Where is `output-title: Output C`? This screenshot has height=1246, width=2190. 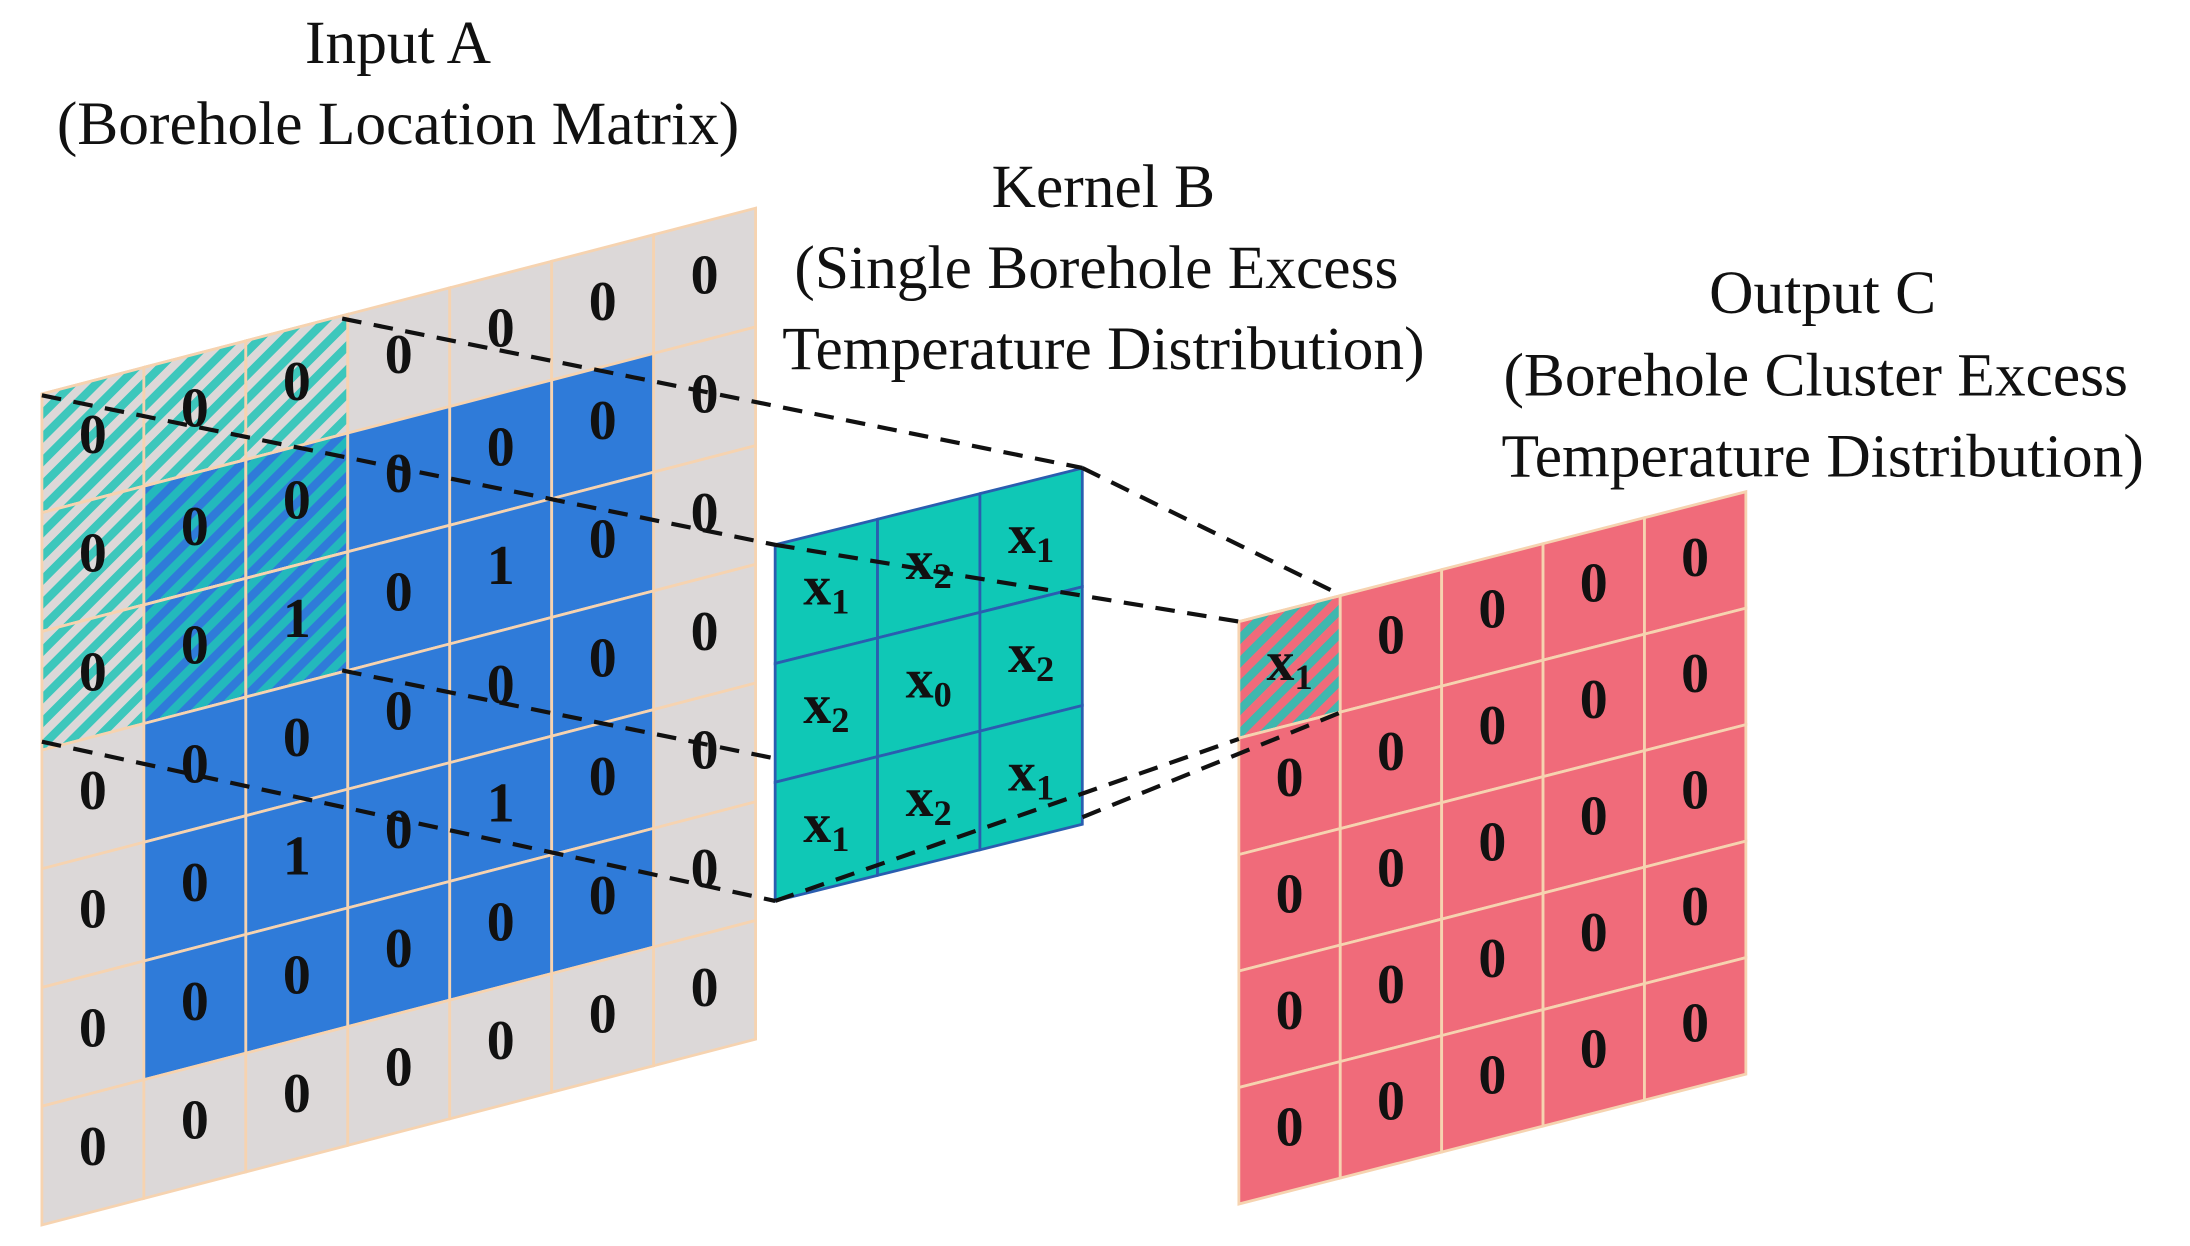
output-title: Output C is located at coordinates (1822, 293).